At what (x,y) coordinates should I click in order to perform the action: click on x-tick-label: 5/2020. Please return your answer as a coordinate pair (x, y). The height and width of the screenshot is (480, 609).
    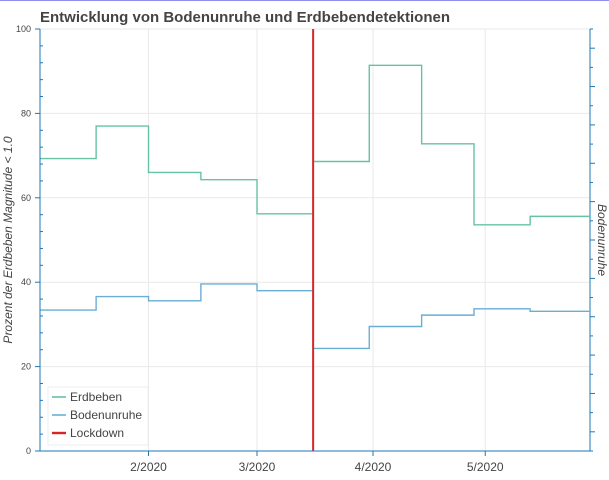
    Looking at the image, I should click on (485, 467).